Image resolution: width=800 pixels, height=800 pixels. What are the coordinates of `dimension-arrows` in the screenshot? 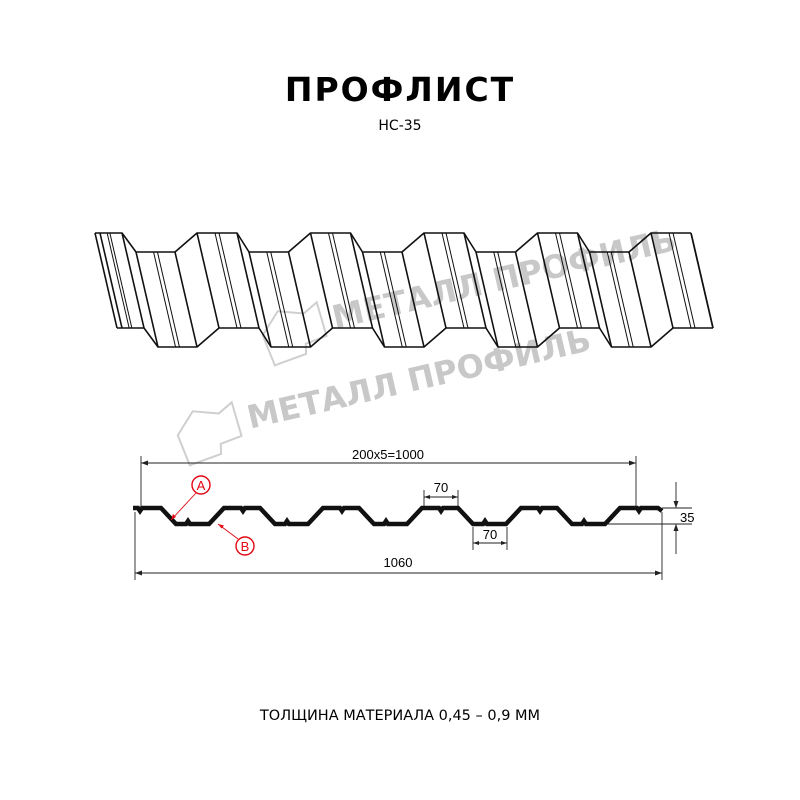 It's located at (407, 518).